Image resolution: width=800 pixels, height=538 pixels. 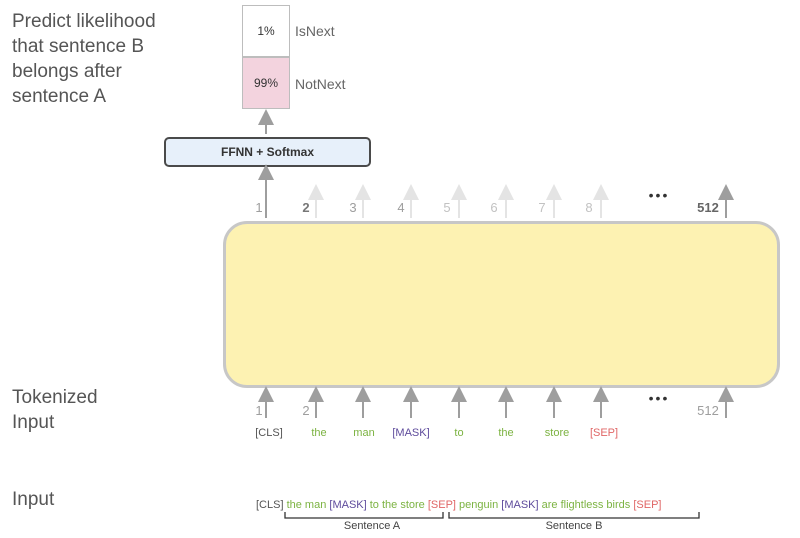 What do you see at coordinates (557, 433) in the screenshot?
I see `token-store: store` at bounding box center [557, 433].